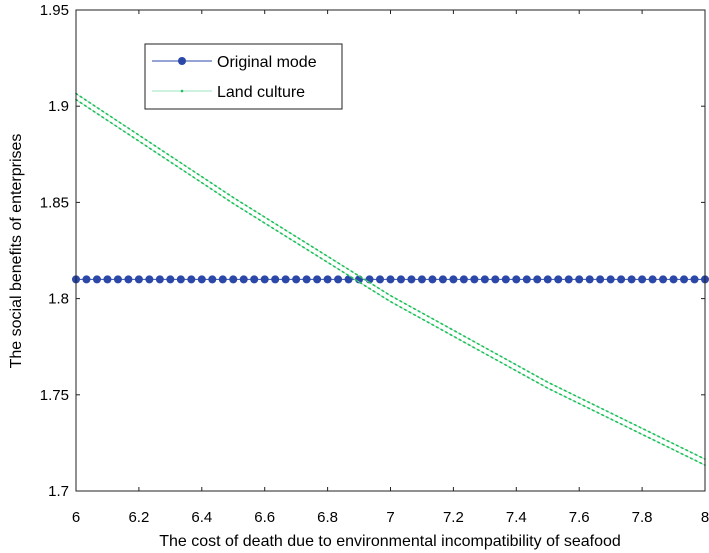 The image size is (709, 553). What do you see at coordinates (642, 517) in the screenshot?
I see `x-tick-label: 7.8` at bounding box center [642, 517].